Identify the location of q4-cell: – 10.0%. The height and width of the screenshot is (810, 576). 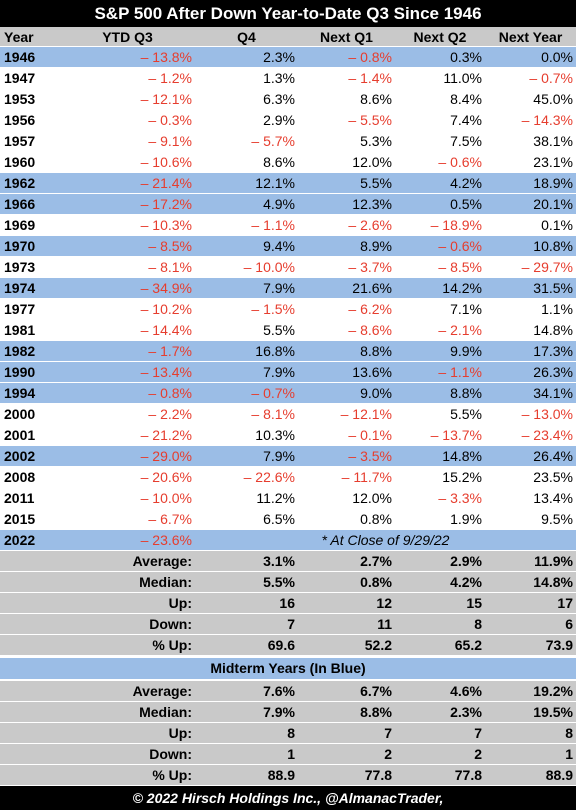
(246, 267).